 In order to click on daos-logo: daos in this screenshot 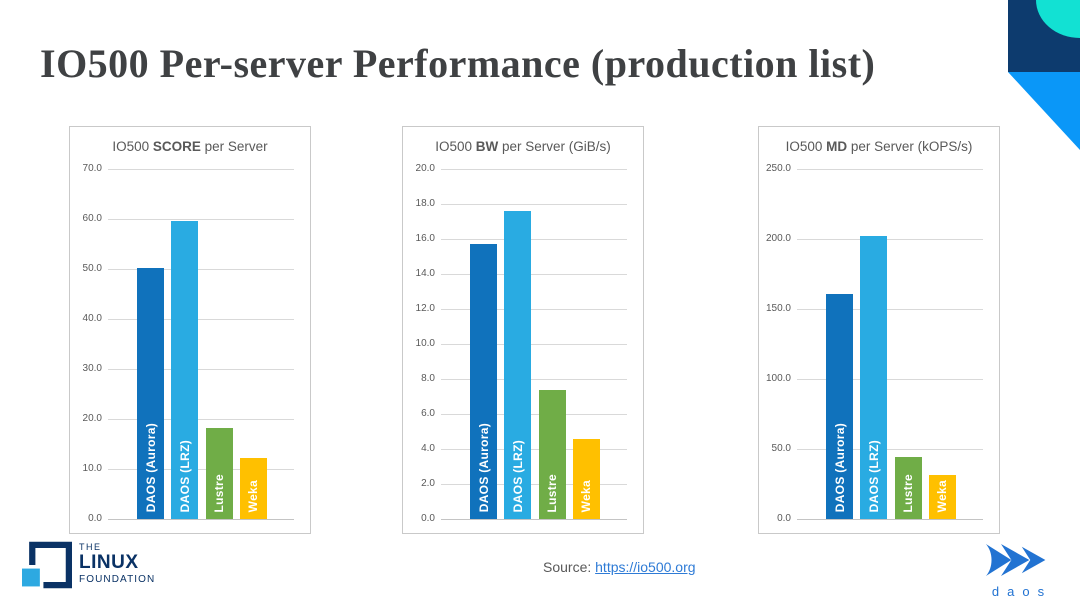, I will do `click(1018, 570)`.